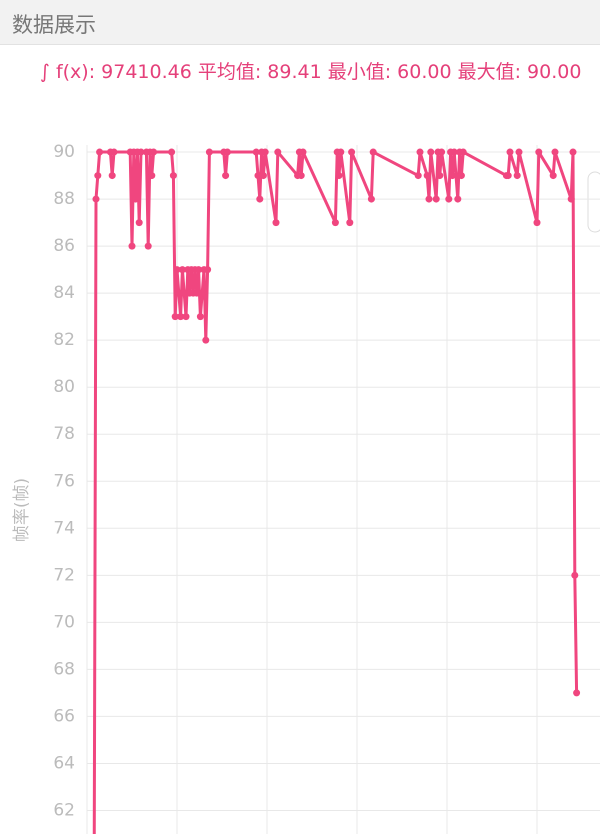 Image resolution: width=600 pixels, height=834 pixels. What do you see at coordinates (64, 622) in the screenshot?
I see `y-tick-label: 70` at bounding box center [64, 622].